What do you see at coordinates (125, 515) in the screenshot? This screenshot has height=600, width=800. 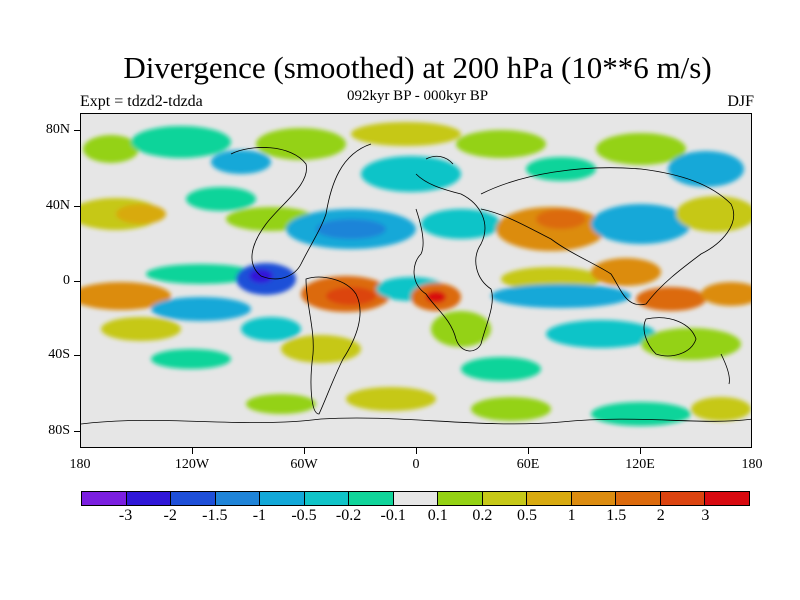 I see `colorbar-label: -3` at bounding box center [125, 515].